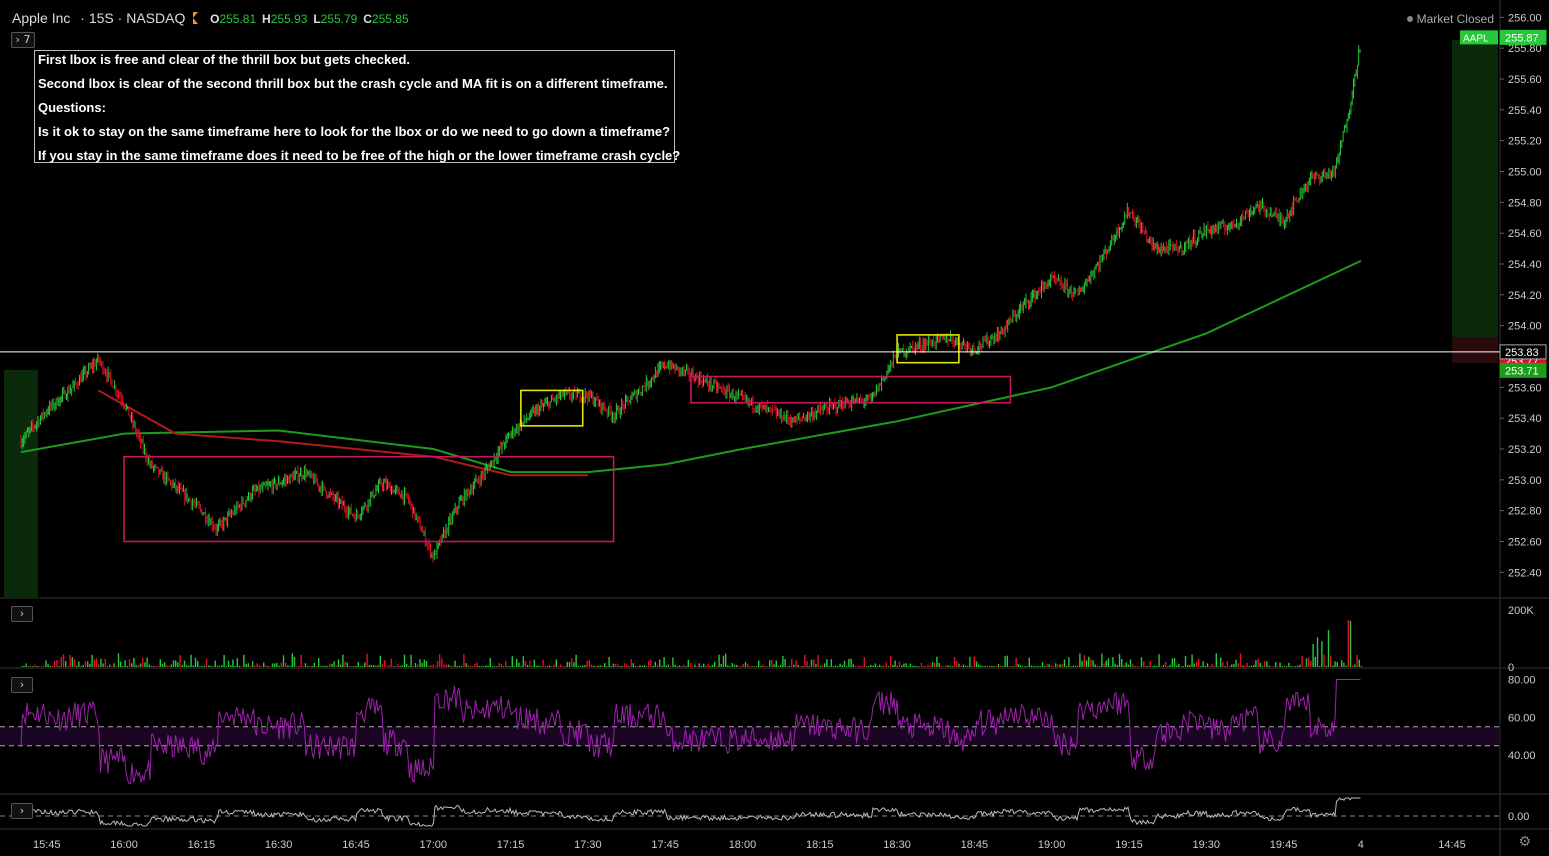 The height and width of the screenshot is (856, 1549). What do you see at coordinates (1522, 680) in the screenshot?
I see `rsi-tick-label: 80.00` at bounding box center [1522, 680].